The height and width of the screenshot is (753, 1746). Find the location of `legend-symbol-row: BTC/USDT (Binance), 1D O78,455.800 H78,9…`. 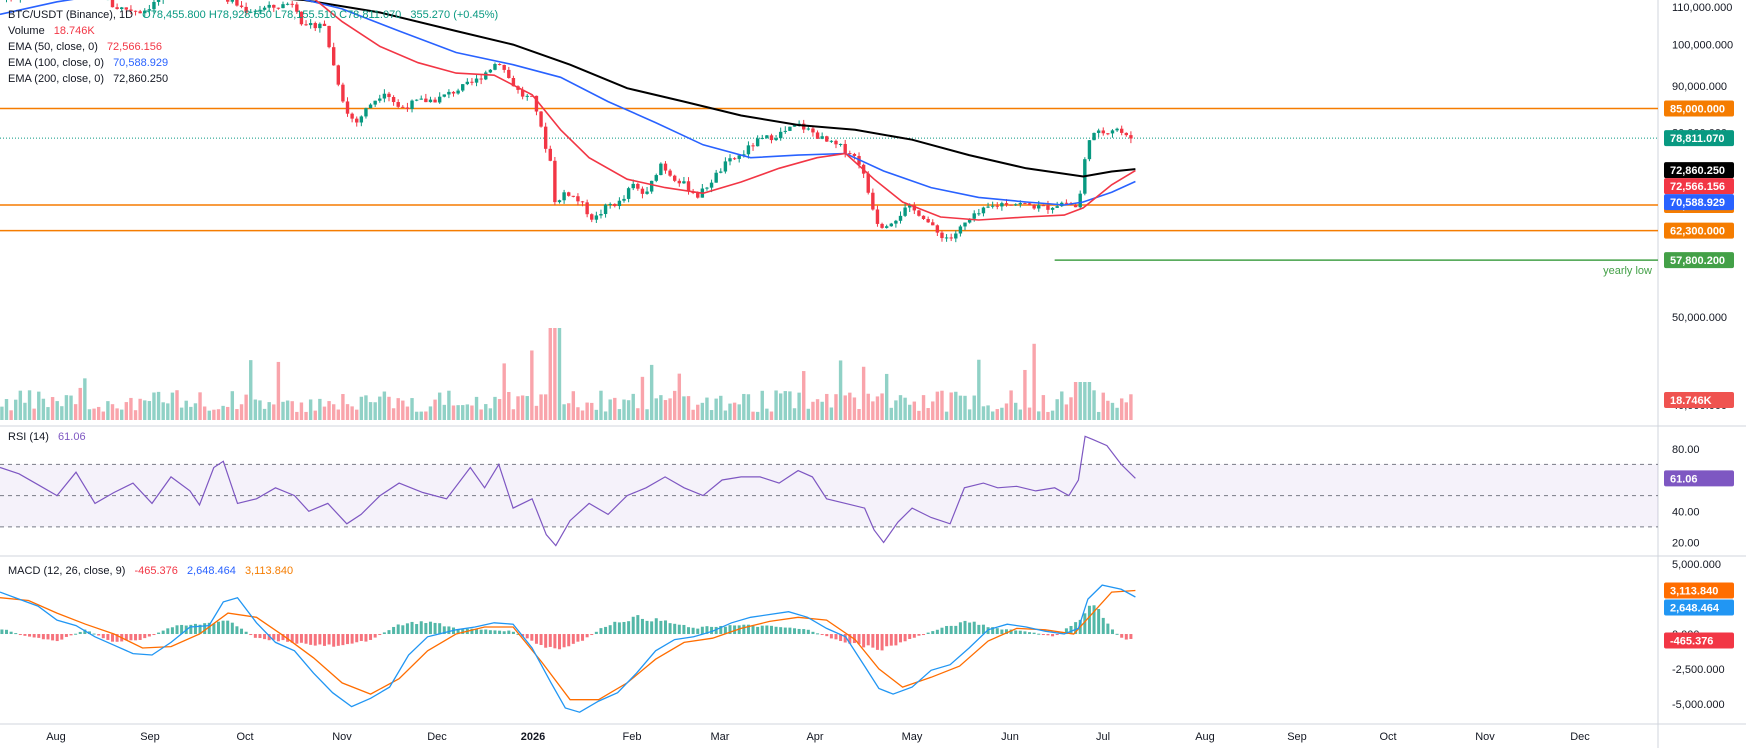

legend-symbol-row: BTC/USDT (Binance), 1D O78,455.800 H78,9… is located at coordinates (256, 15).